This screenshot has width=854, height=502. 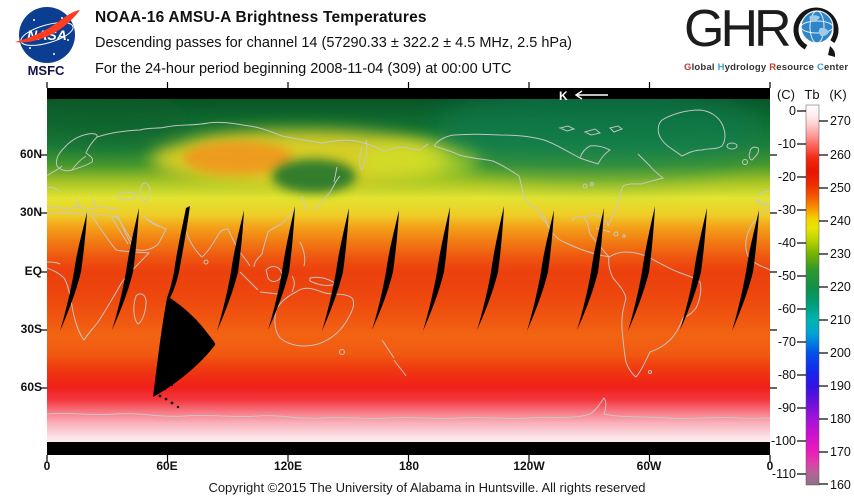 I want to click on celsius-tick-m20: -20, so click(x=786, y=177).